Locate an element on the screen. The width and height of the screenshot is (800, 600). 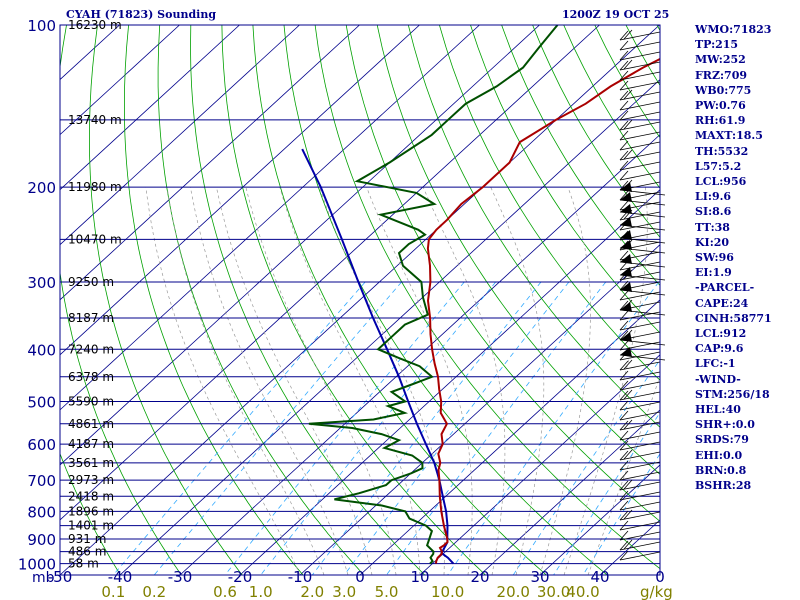
height-label: 1896 m is located at coordinates (91, 511).